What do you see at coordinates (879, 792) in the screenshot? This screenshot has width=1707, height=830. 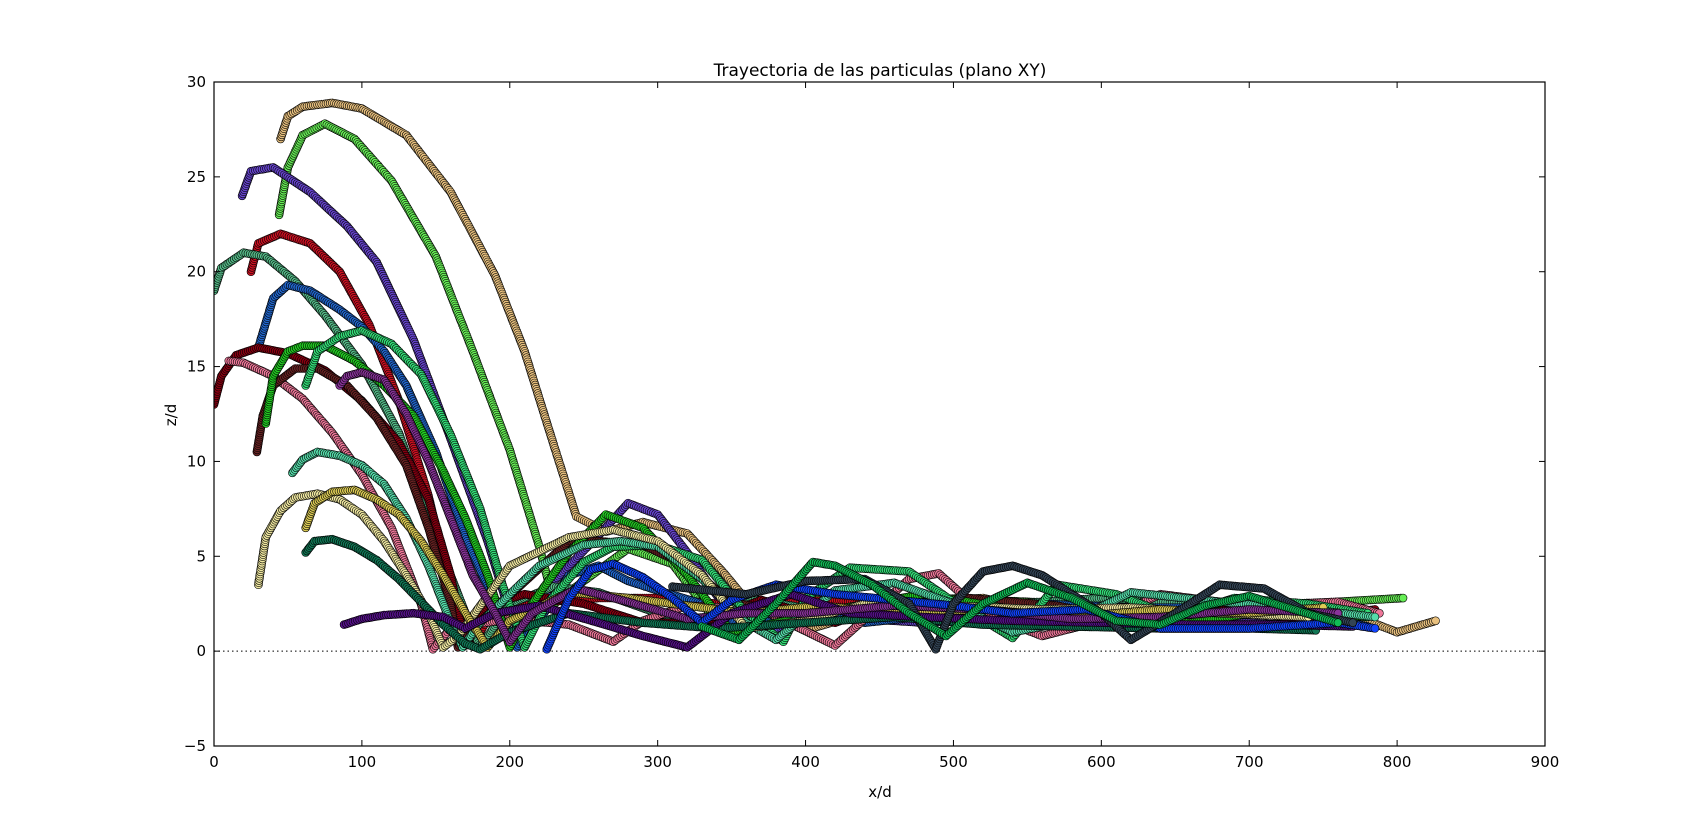 I see `x-axis-label: x/d` at bounding box center [879, 792].